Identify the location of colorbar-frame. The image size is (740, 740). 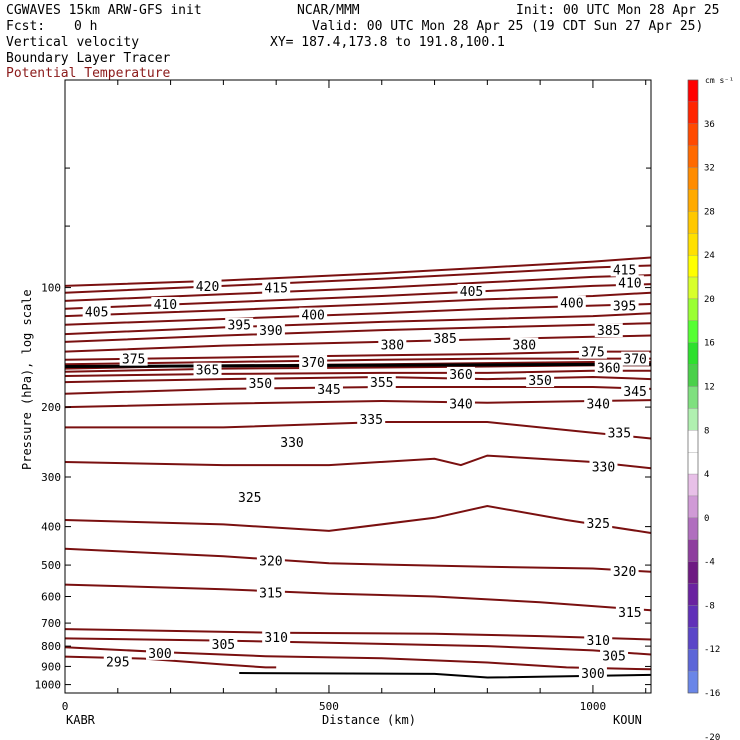
(693, 386).